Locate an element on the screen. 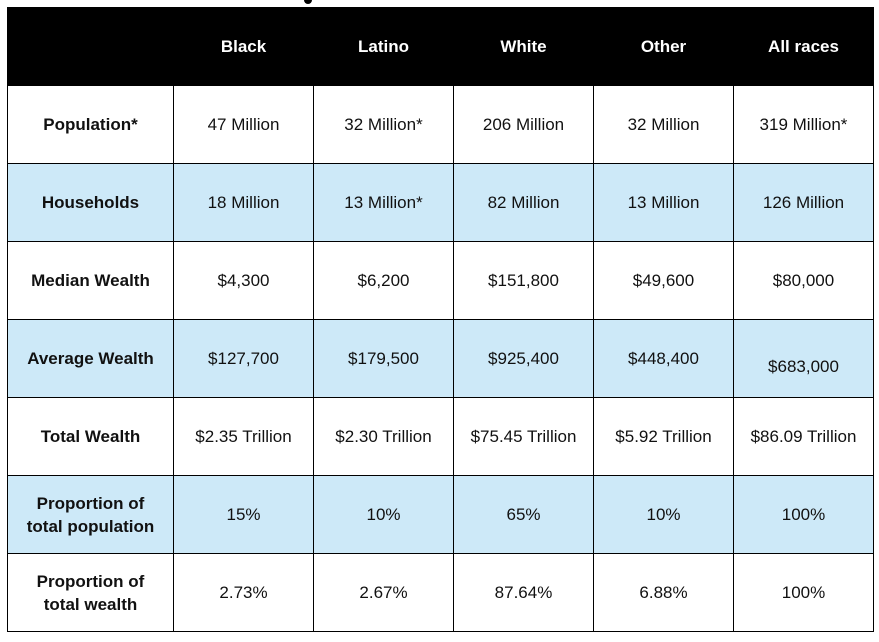 This screenshot has width=879, height=642. table-cell: $925,400 is located at coordinates (523, 358).